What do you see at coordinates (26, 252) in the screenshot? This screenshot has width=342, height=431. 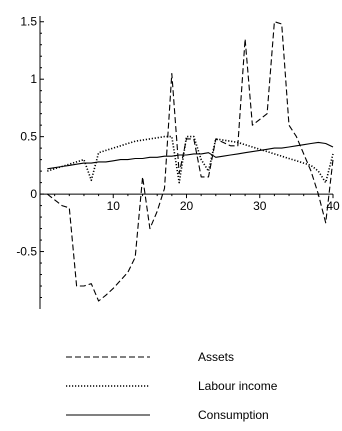 I see `y-tick-label: -0.5` at bounding box center [26, 252].